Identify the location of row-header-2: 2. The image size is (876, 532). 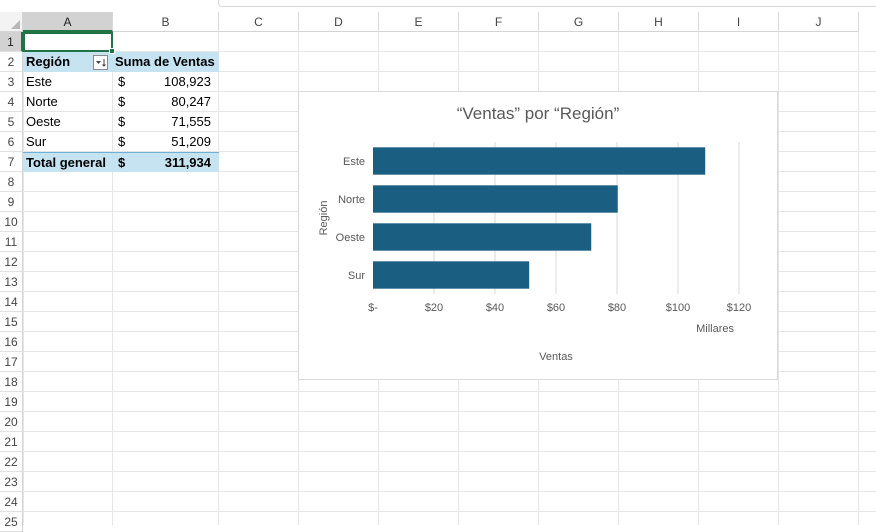
(11, 62).